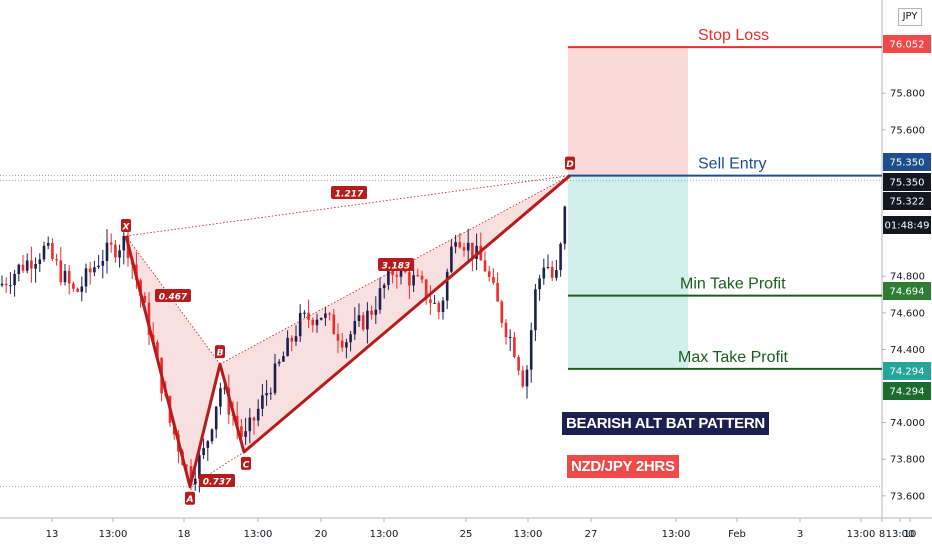  What do you see at coordinates (907, 496) in the screenshot?
I see `y-tick-label: 73.600` at bounding box center [907, 496].